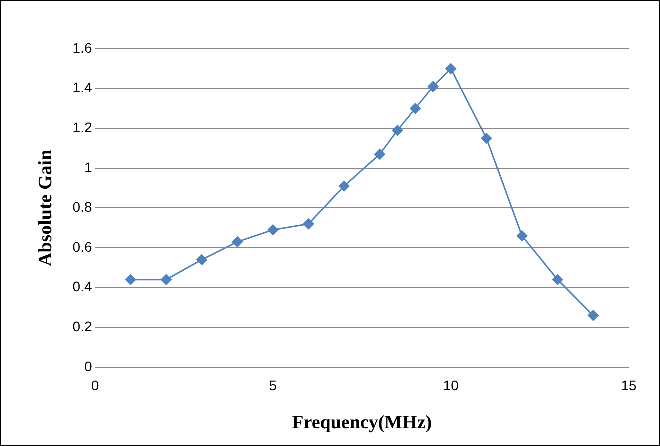 The image size is (660, 446). I want to click on x-tick-label: 5, so click(273, 386).